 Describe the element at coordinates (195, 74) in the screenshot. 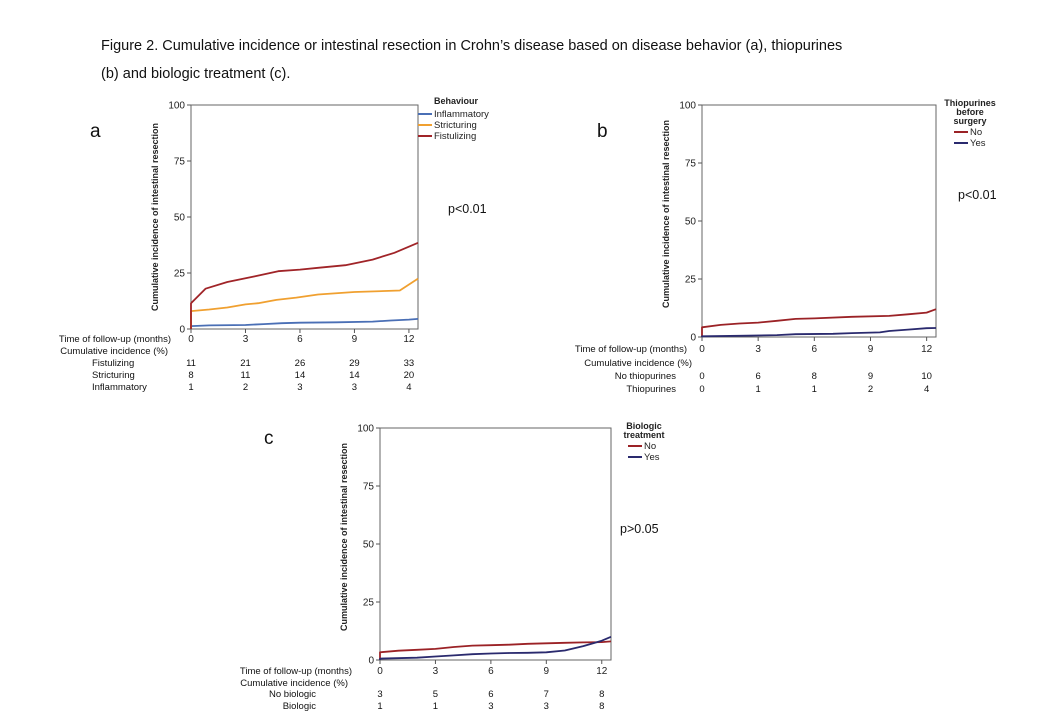

I see `caption-line-2: (b) and biologic treatment (c).` at that location.